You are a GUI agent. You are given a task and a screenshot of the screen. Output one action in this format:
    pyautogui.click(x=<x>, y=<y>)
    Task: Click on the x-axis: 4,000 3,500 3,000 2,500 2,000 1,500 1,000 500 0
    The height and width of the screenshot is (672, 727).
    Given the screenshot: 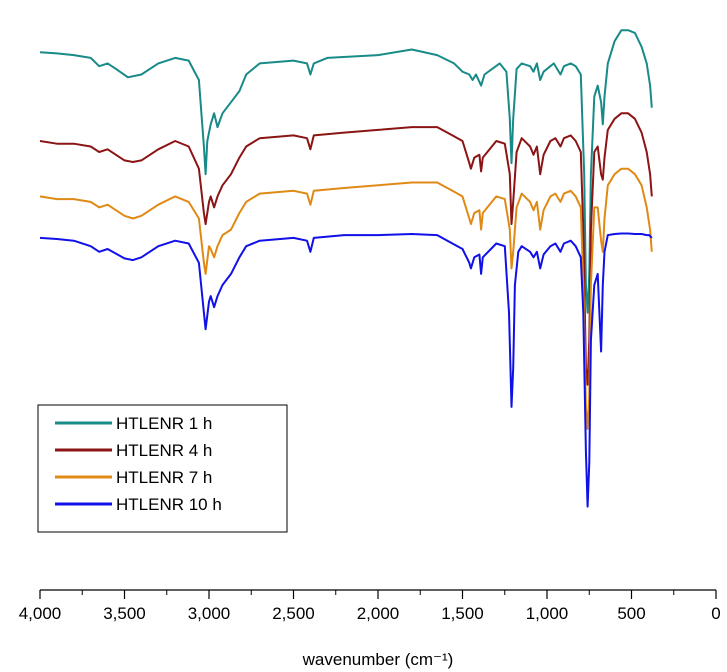 What is the action you would take?
    pyautogui.click(x=370, y=606)
    